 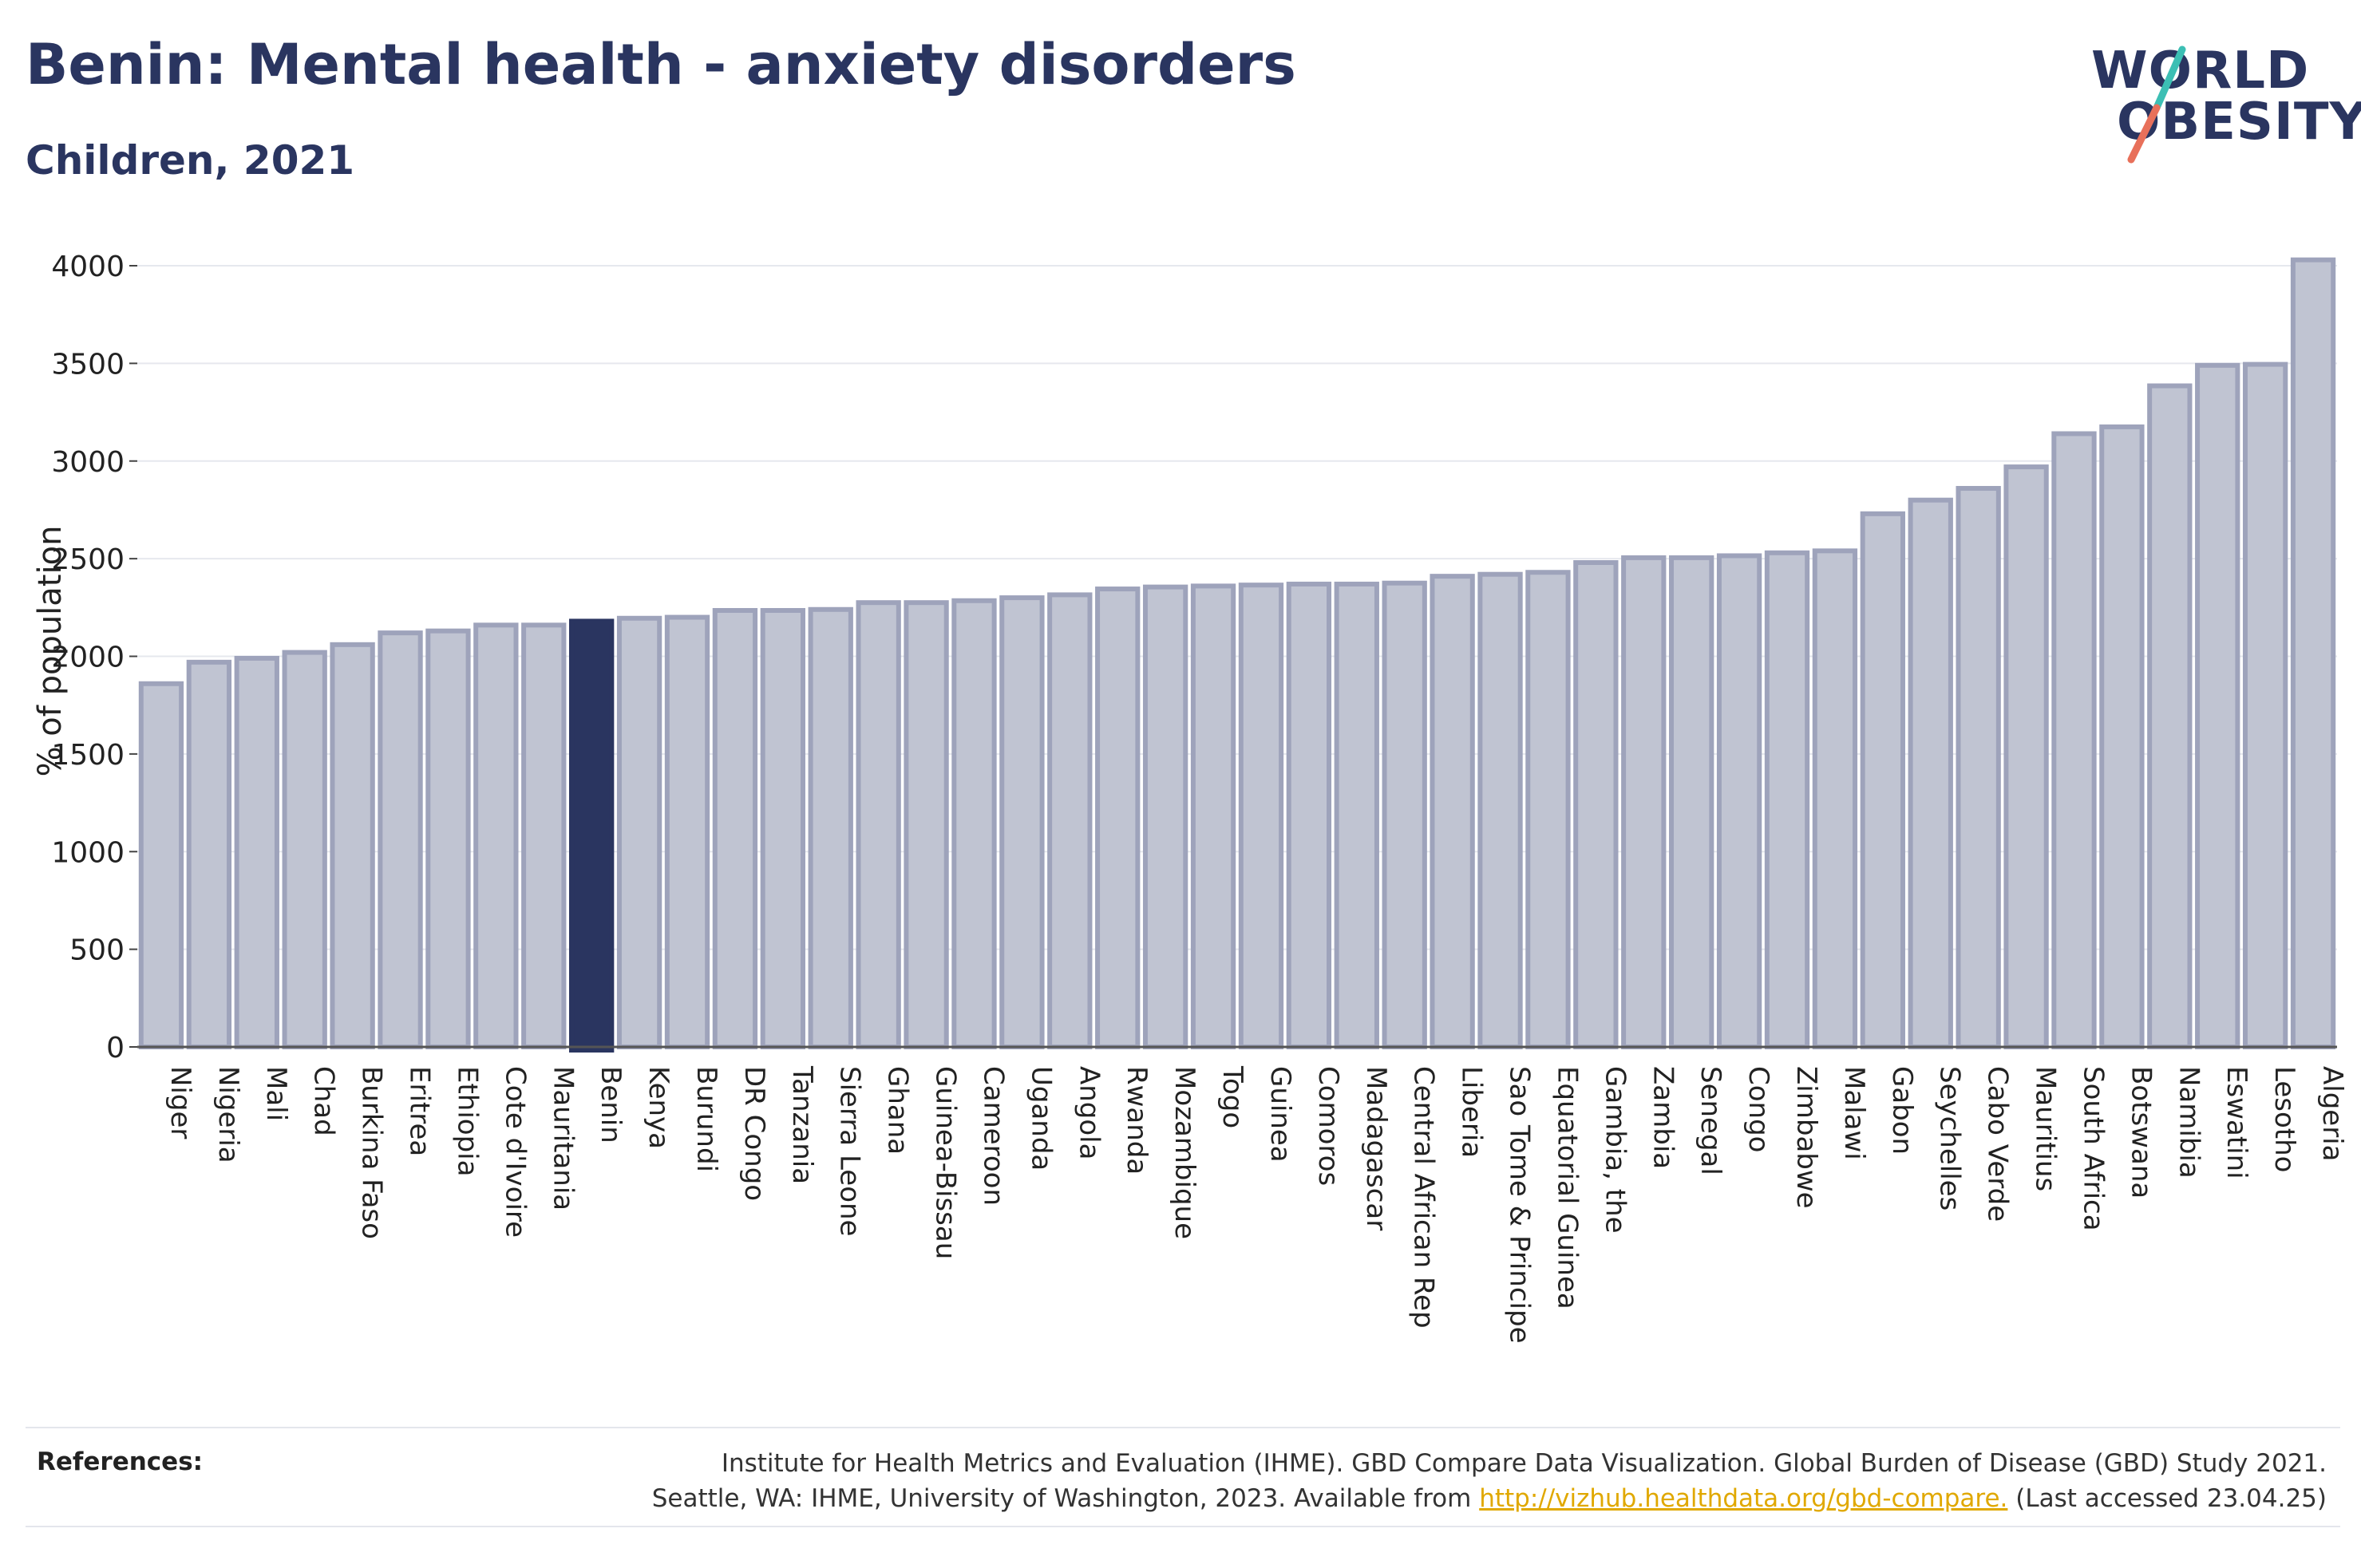 I want to click on x-tick-label: Ethiopia, so click(x=467, y=1121).